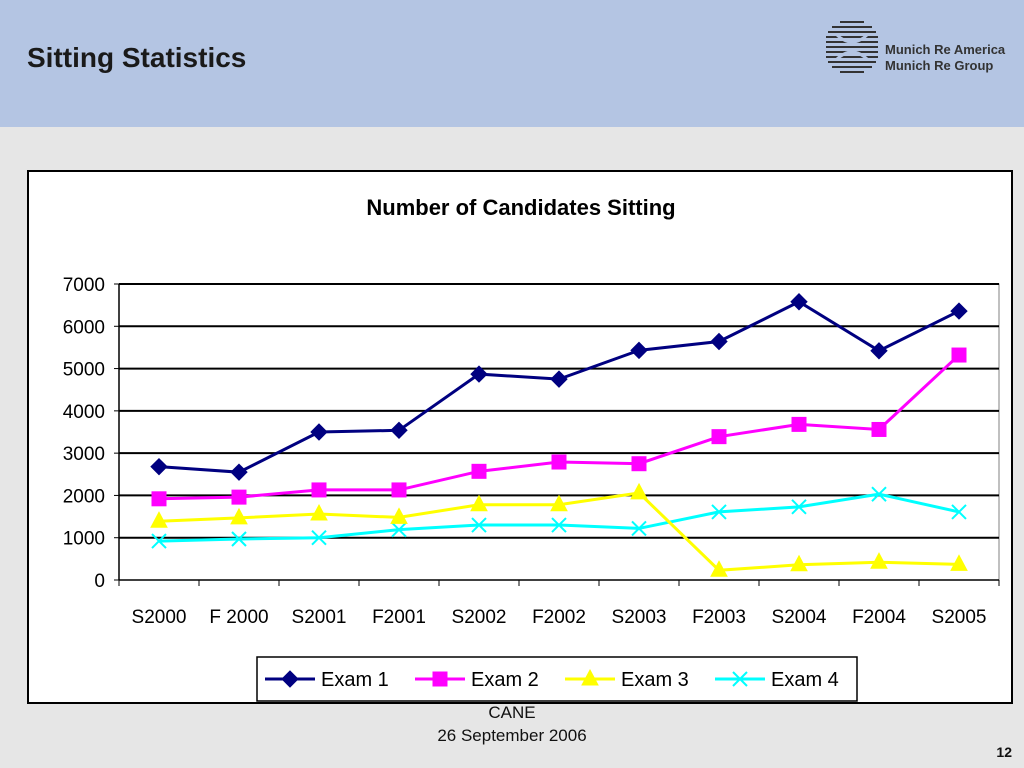 This screenshot has height=768, width=1024. What do you see at coordinates (655, 680) in the screenshot?
I see `legend-label-exam-3: Exam 3` at bounding box center [655, 680].